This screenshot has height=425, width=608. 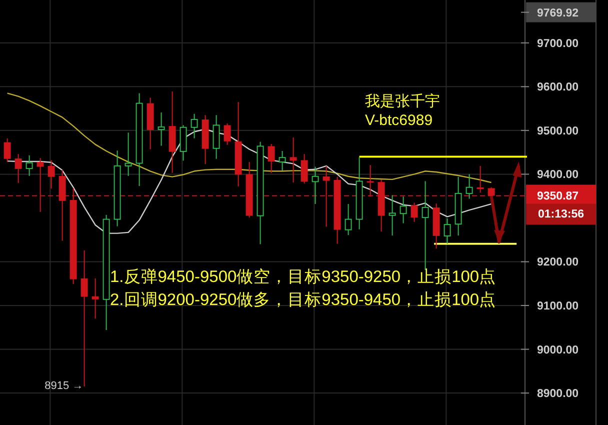 What do you see at coordinates (558, 262) in the screenshot?
I see `y-tick-label: 9200.00` at bounding box center [558, 262].